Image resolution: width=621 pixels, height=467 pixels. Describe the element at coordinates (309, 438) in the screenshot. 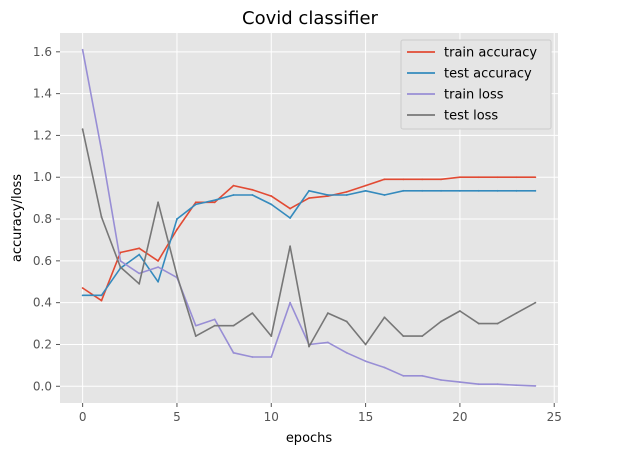

I see `x-axis-label: epochs` at that location.